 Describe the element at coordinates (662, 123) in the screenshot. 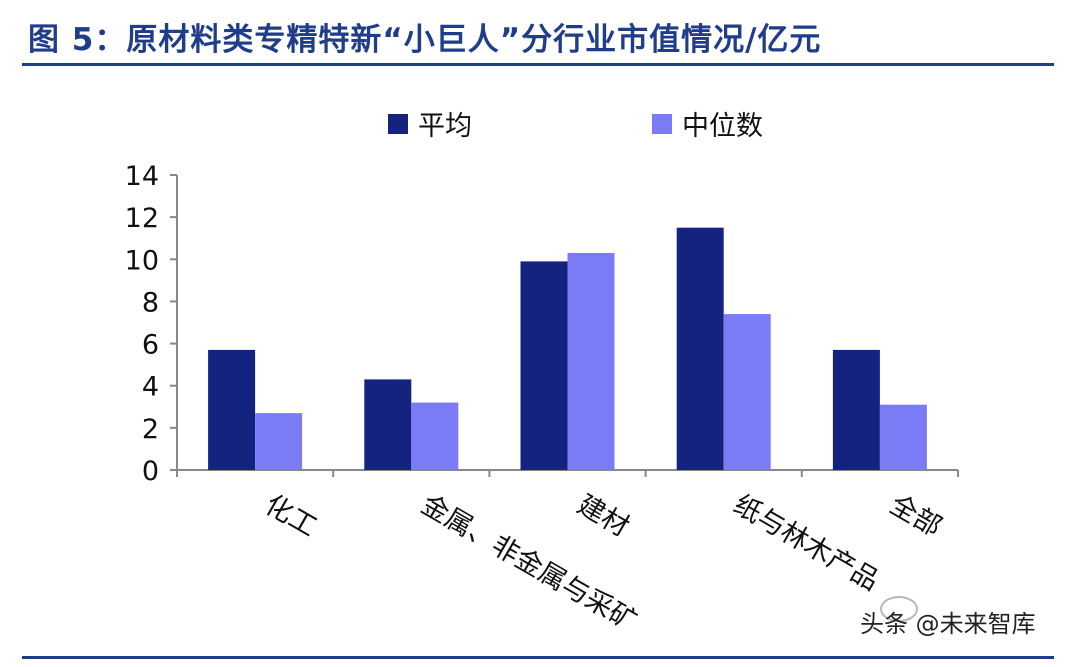

I see `legend-swatch-median` at that location.